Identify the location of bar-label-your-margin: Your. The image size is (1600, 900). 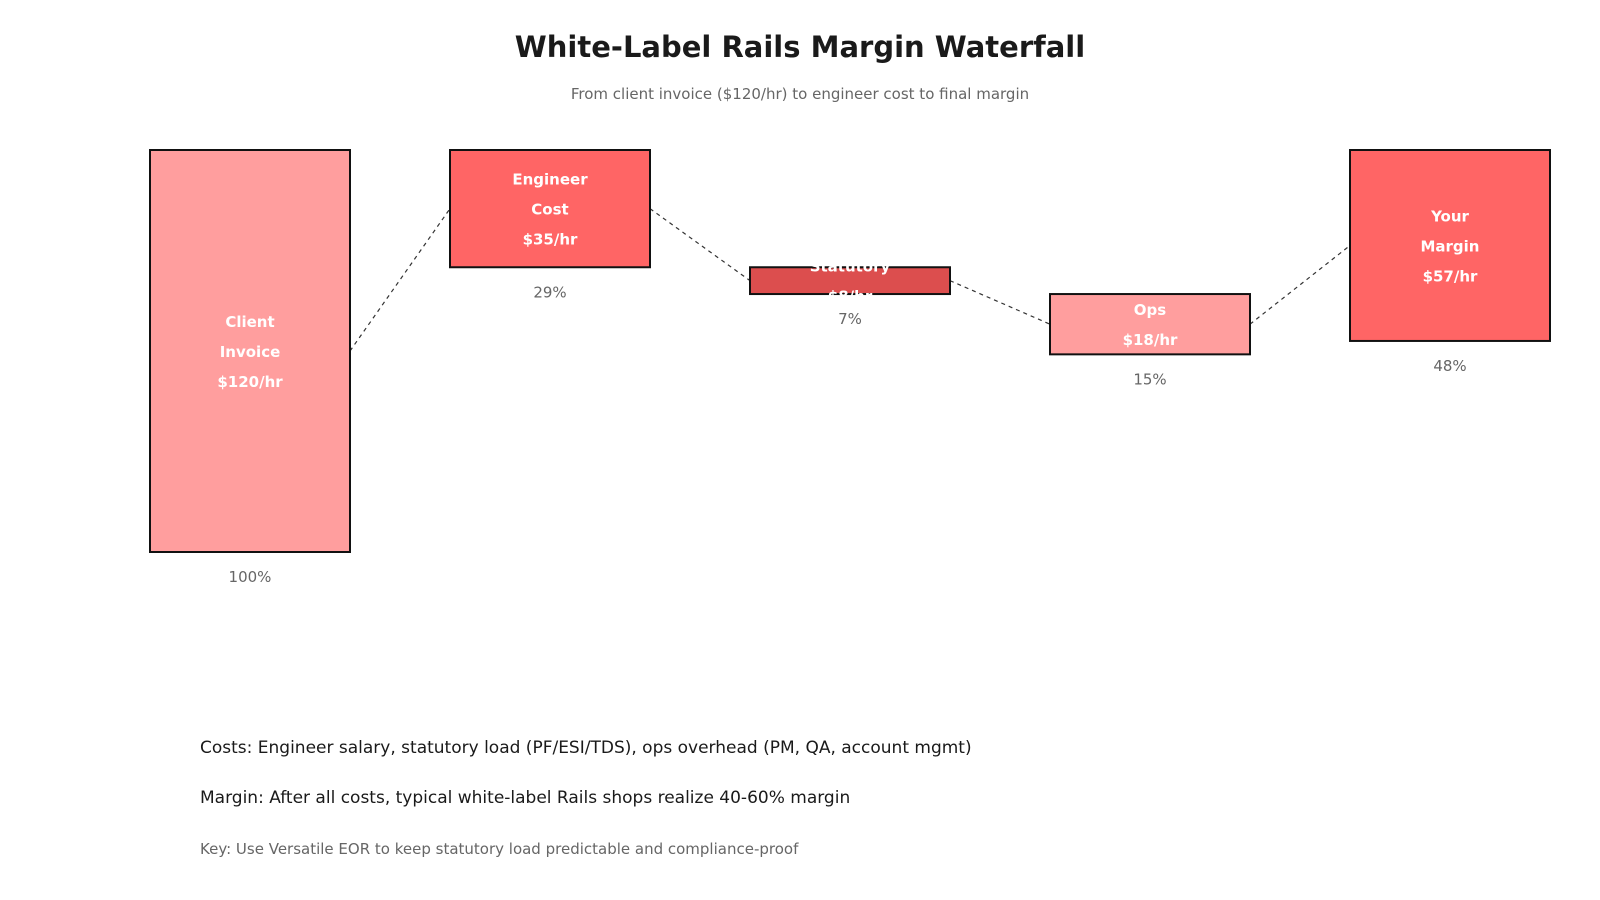
(1449, 216).